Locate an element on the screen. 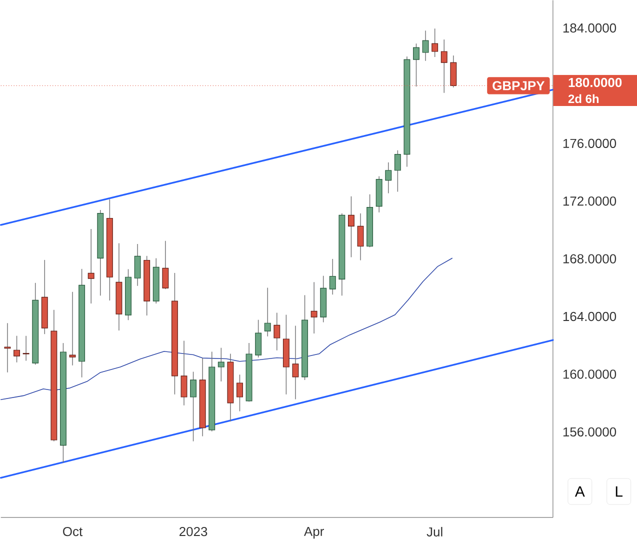 The image size is (637, 555). y-tick-label: 160.0000 is located at coordinates (589, 374).